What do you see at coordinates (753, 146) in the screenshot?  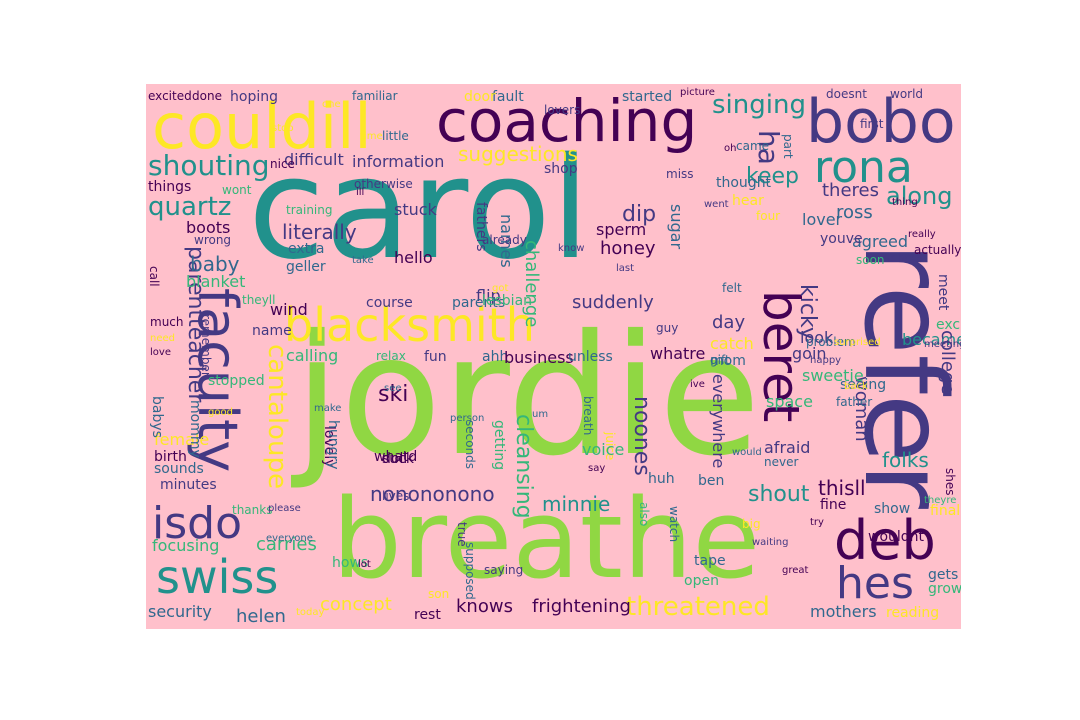 I see `word-came: came` at bounding box center [753, 146].